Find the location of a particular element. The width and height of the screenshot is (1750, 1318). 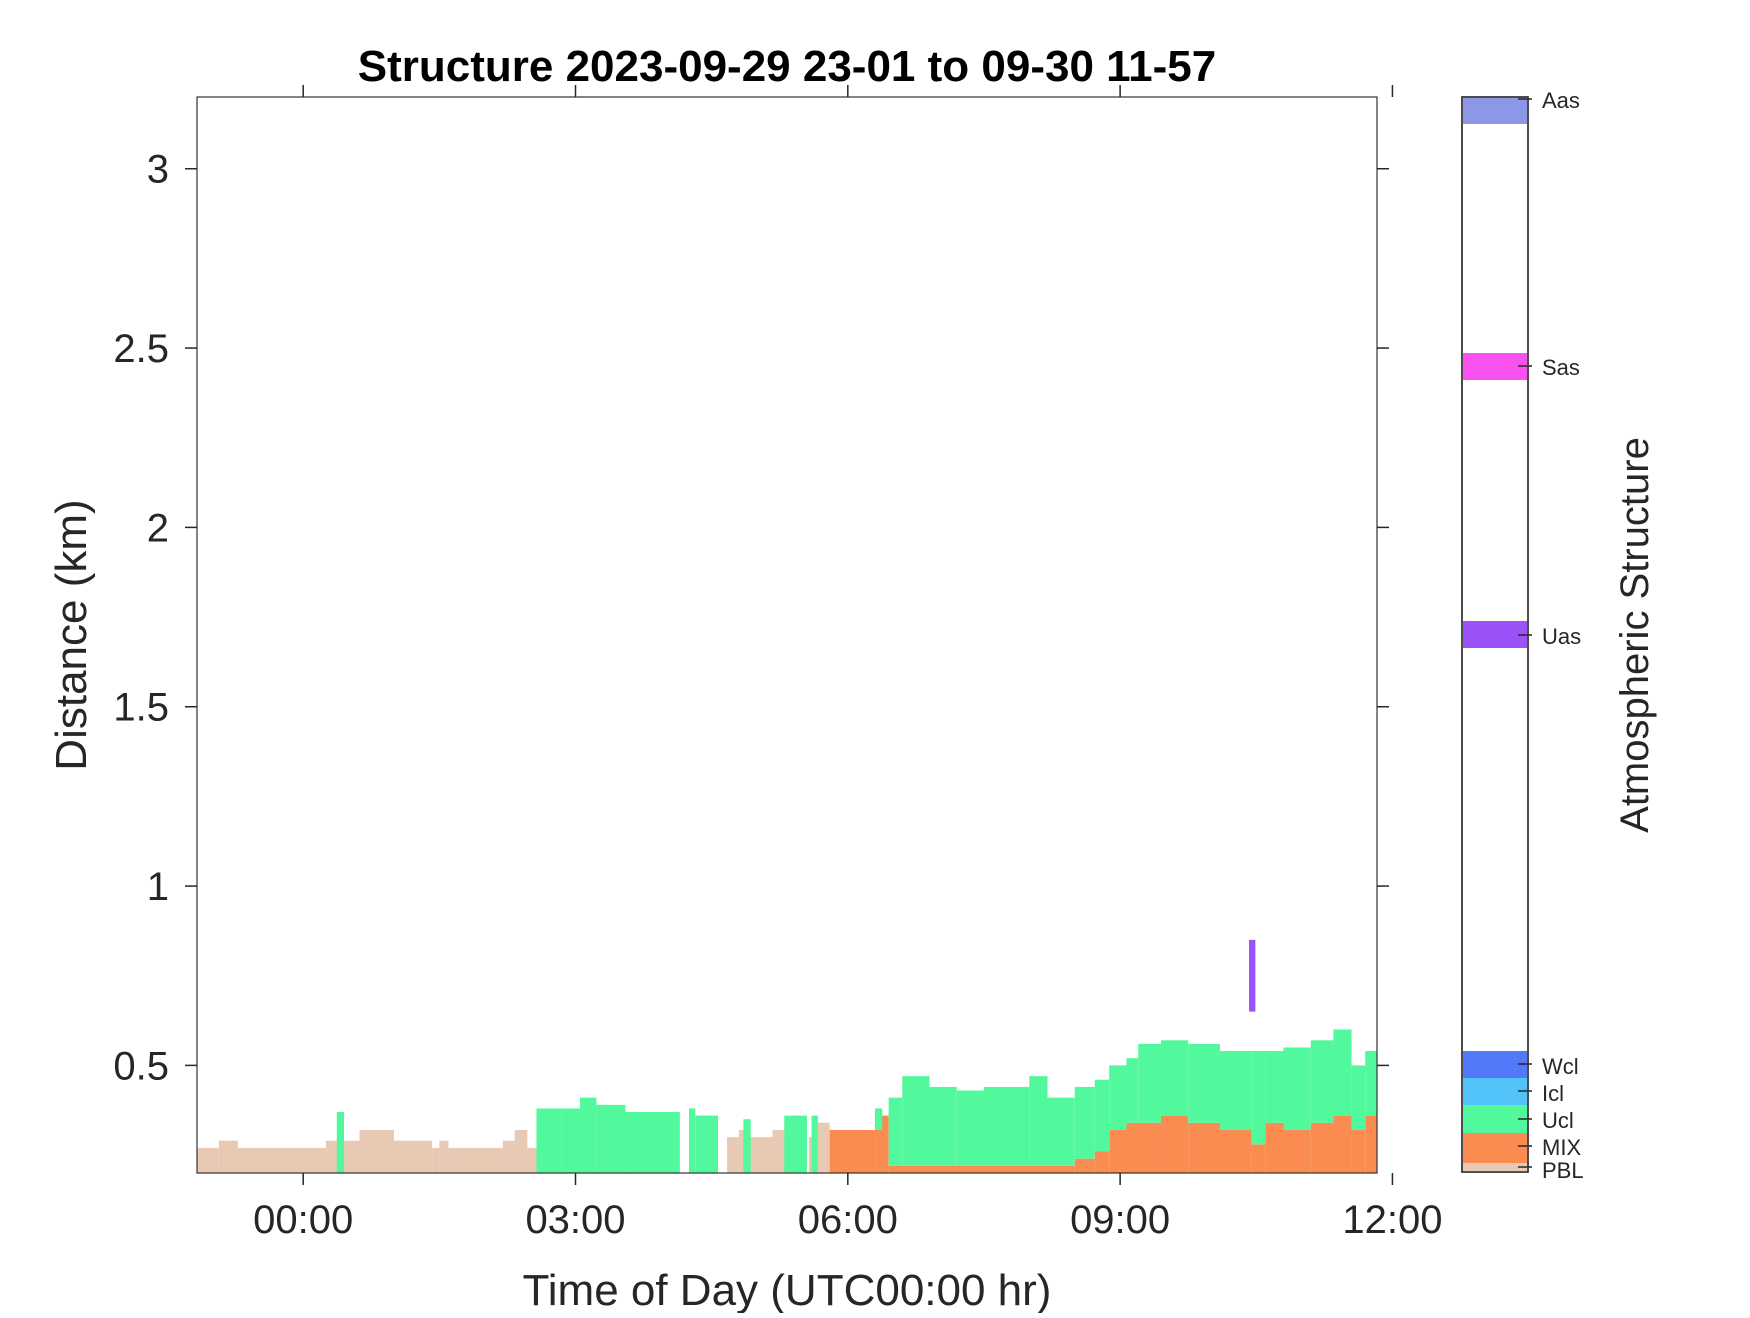

colorbar-swatch-uas is located at coordinates (1495, 634).